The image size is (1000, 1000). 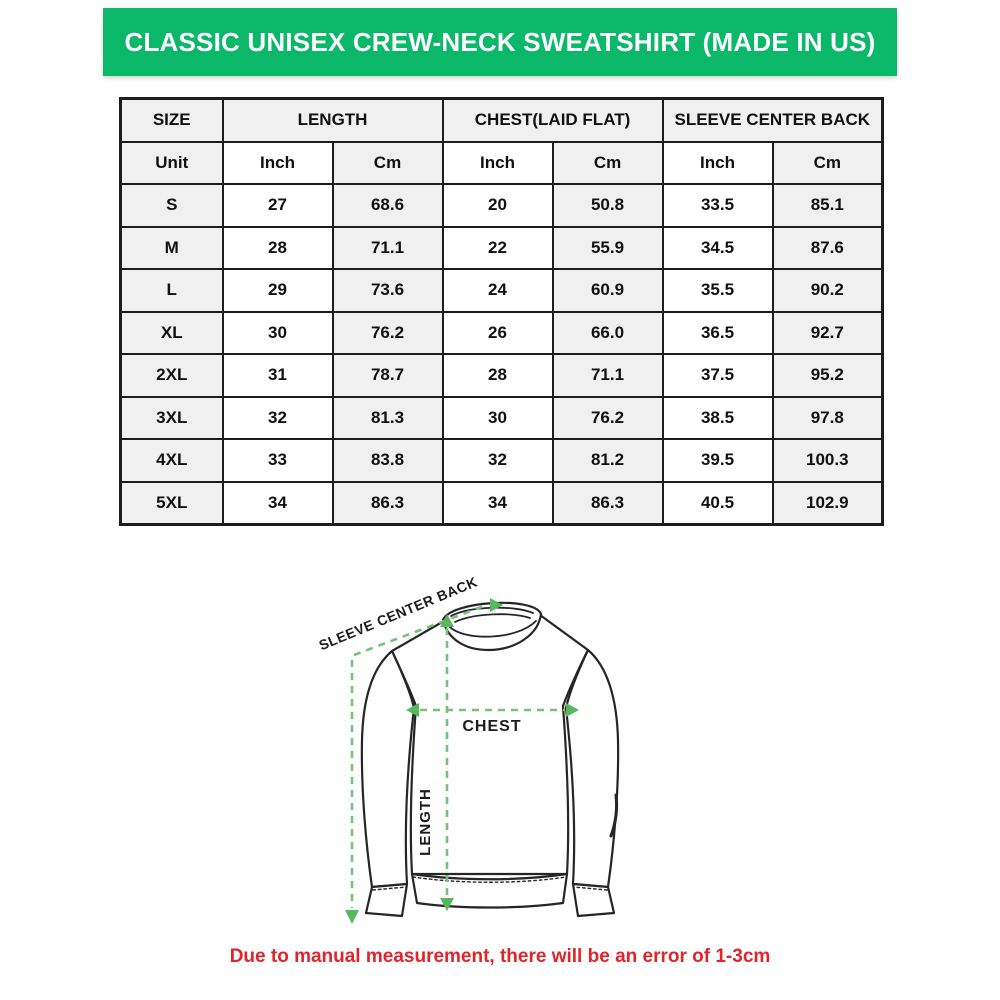 What do you see at coordinates (468, 748) in the screenshot?
I see `sweatshirt-line-art: SLEEVE CENTER BACK CHEST LENGTH` at bounding box center [468, 748].